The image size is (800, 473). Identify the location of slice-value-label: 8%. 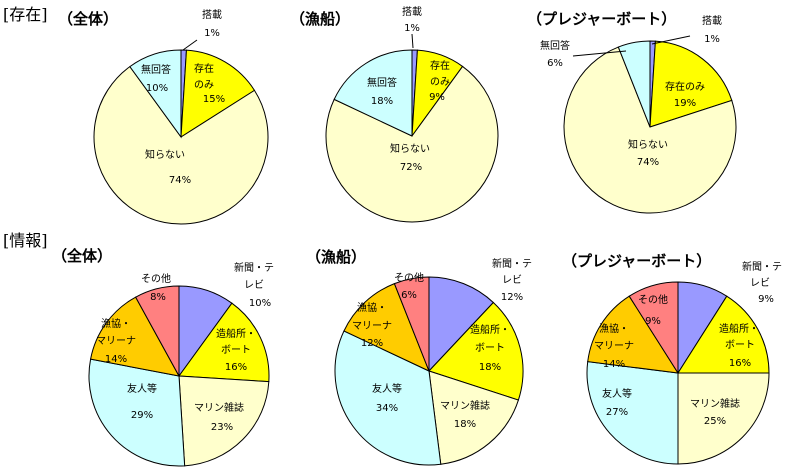
(158, 297).